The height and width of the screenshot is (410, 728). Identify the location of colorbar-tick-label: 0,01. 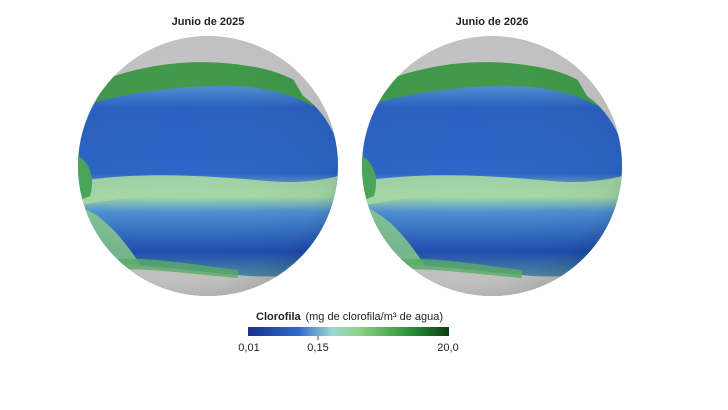
(248, 348).